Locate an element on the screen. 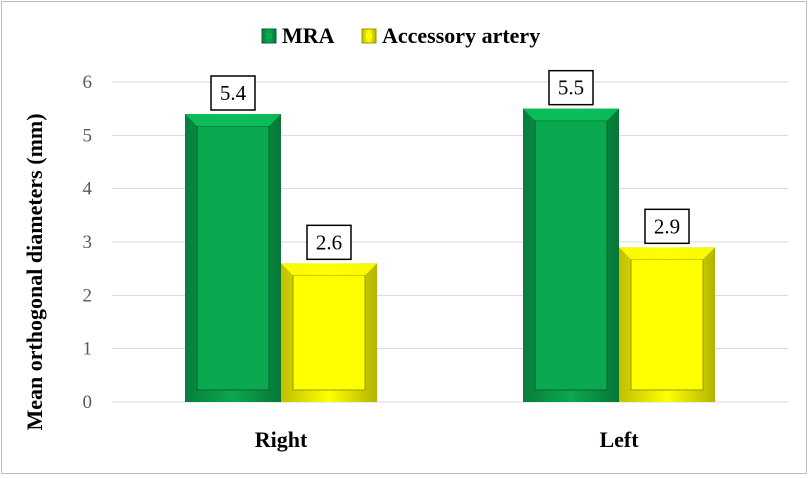 The width and height of the screenshot is (810, 478). y-tick-label: 3 is located at coordinates (88, 242).